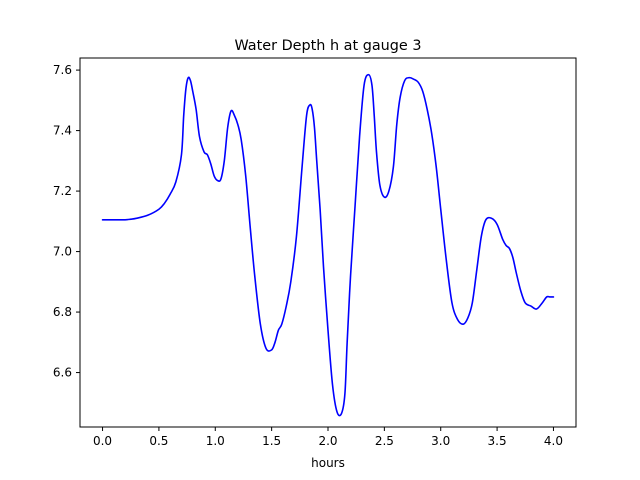 The width and height of the screenshot is (640, 480). Describe the element at coordinates (553, 441) in the screenshot. I see `x-tick-label: 4.0` at that location.